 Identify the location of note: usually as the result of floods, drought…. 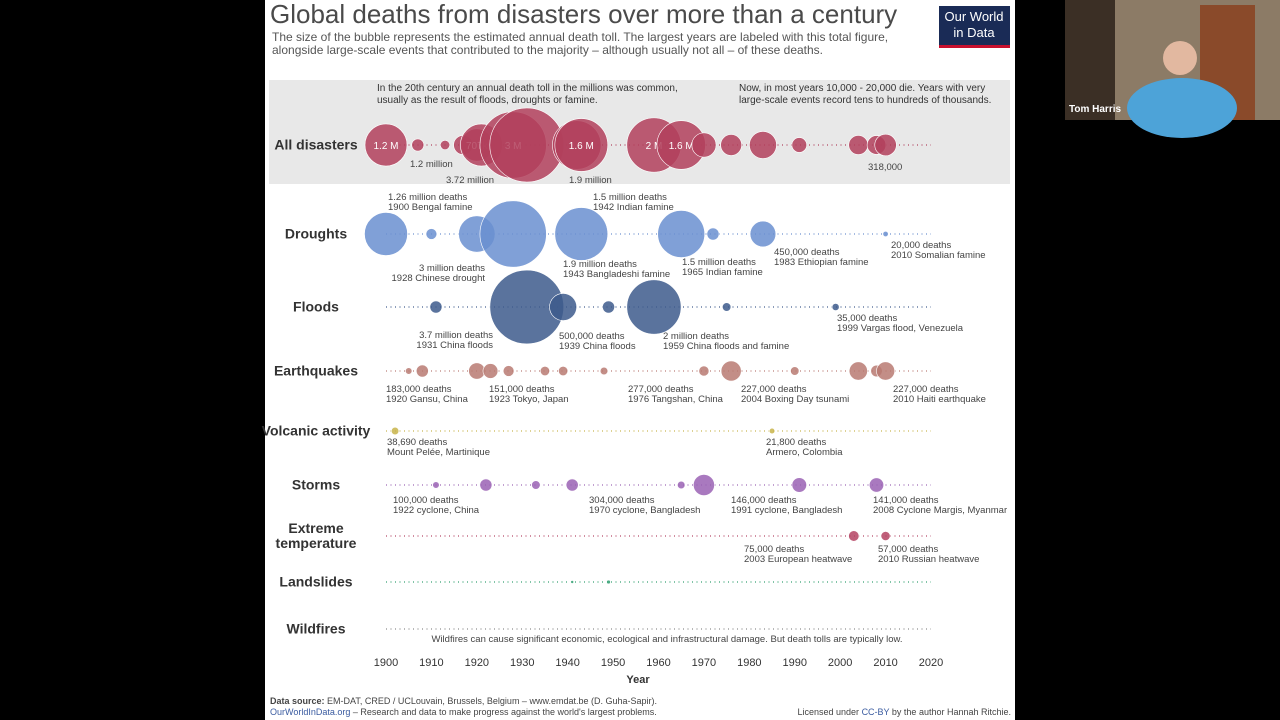
(487, 100).